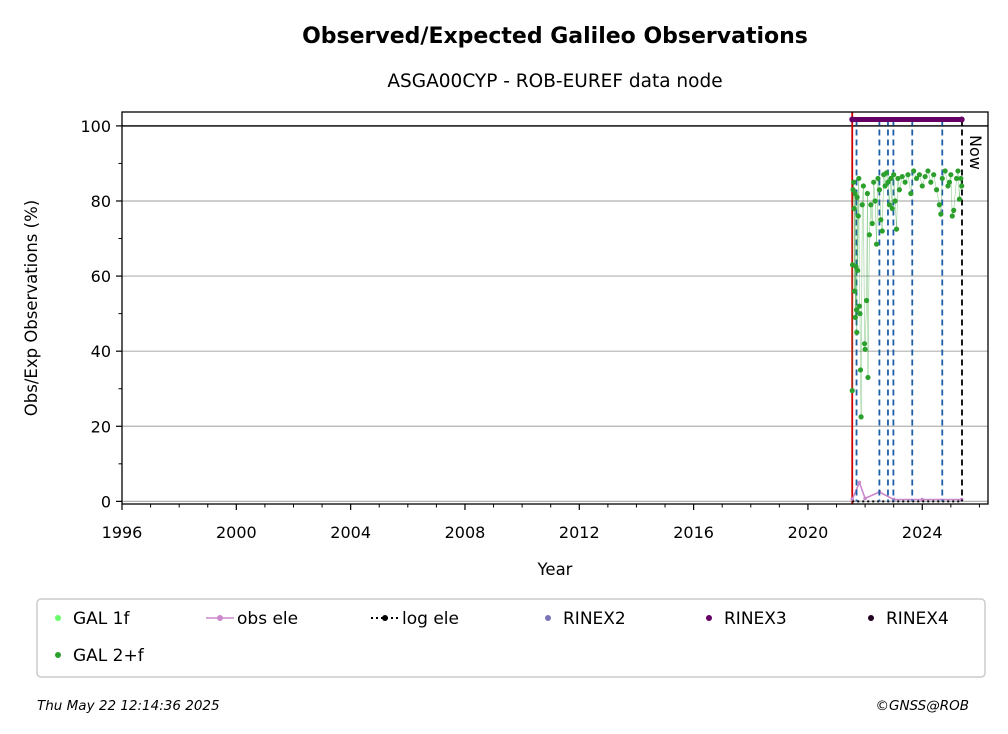  What do you see at coordinates (808, 532) in the screenshot?
I see `x-tick-label: 2020` at bounding box center [808, 532].